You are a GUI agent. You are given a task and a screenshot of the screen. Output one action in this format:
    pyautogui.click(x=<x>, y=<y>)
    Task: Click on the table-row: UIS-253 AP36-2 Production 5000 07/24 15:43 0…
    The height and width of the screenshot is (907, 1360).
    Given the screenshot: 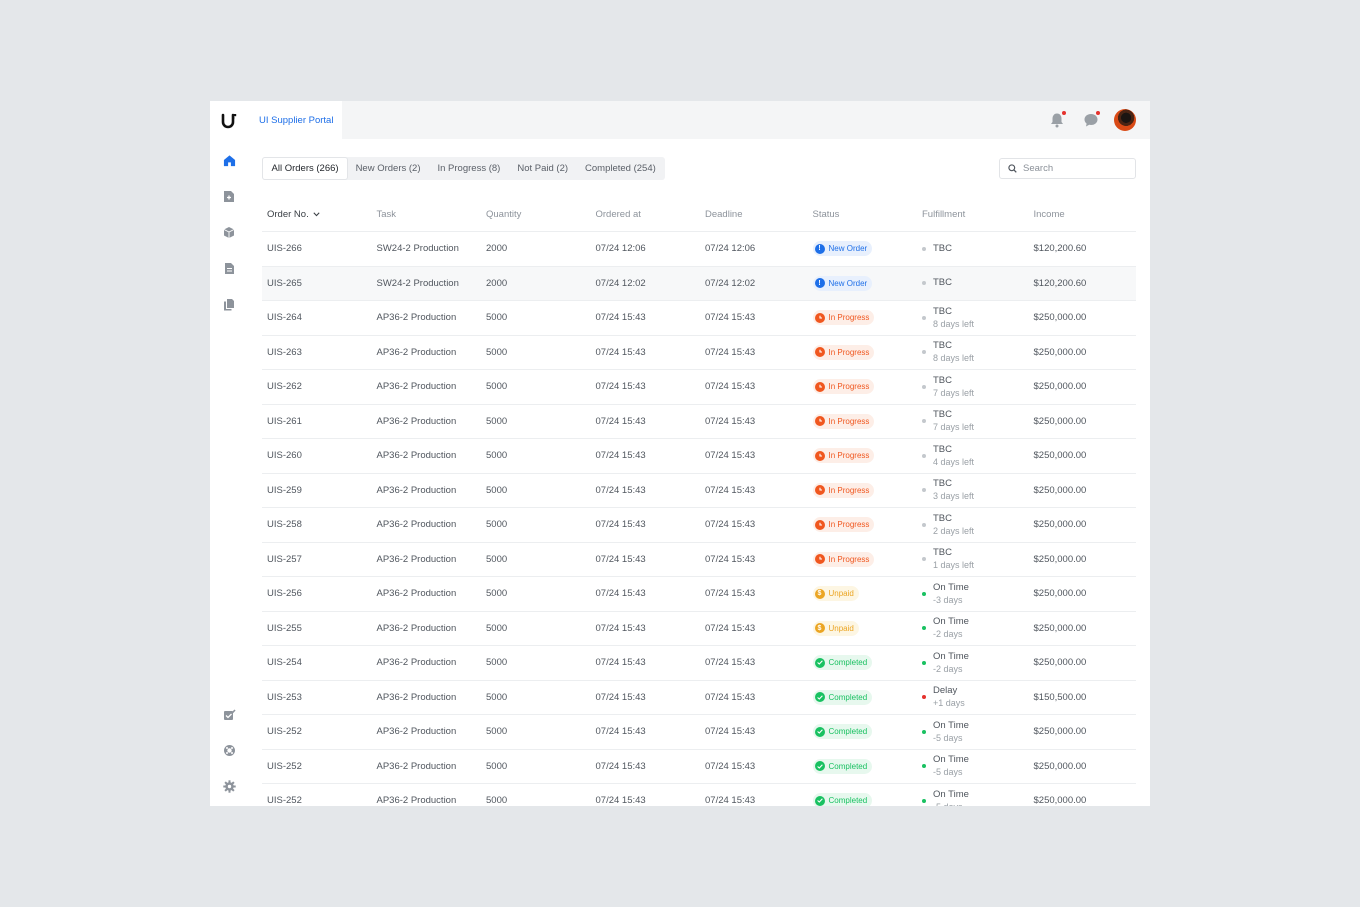 What is the action you would take?
    pyautogui.click(x=699, y=698)
    